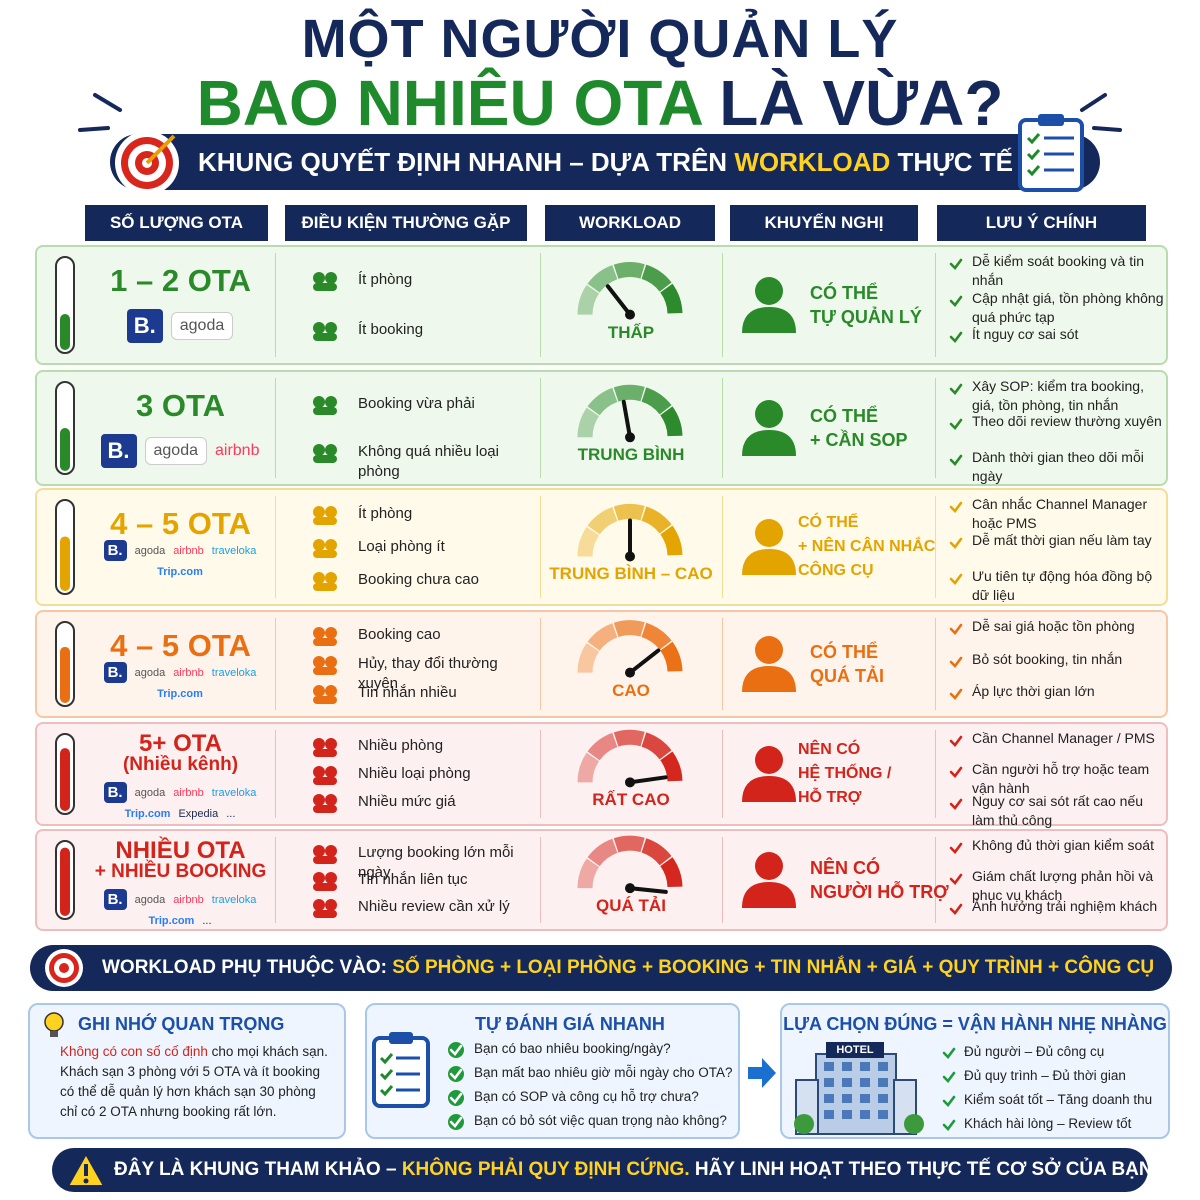 The width and height of the screenshot is (1200, 1200). Describe the element at coordinates (570, 1024) in the screenshot. I see `self-check-title: TỰ ĐÁNH GIÁ NHANH` at that location.